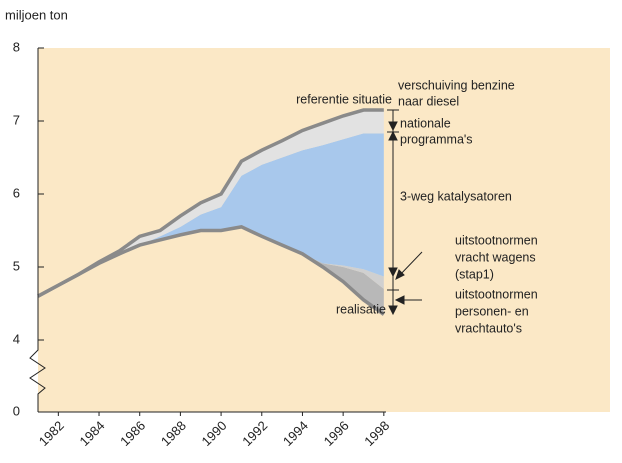  Describe the element at coordinates (173, 433) in the screenshot. I see `x-tick-label: 1988` at that location.